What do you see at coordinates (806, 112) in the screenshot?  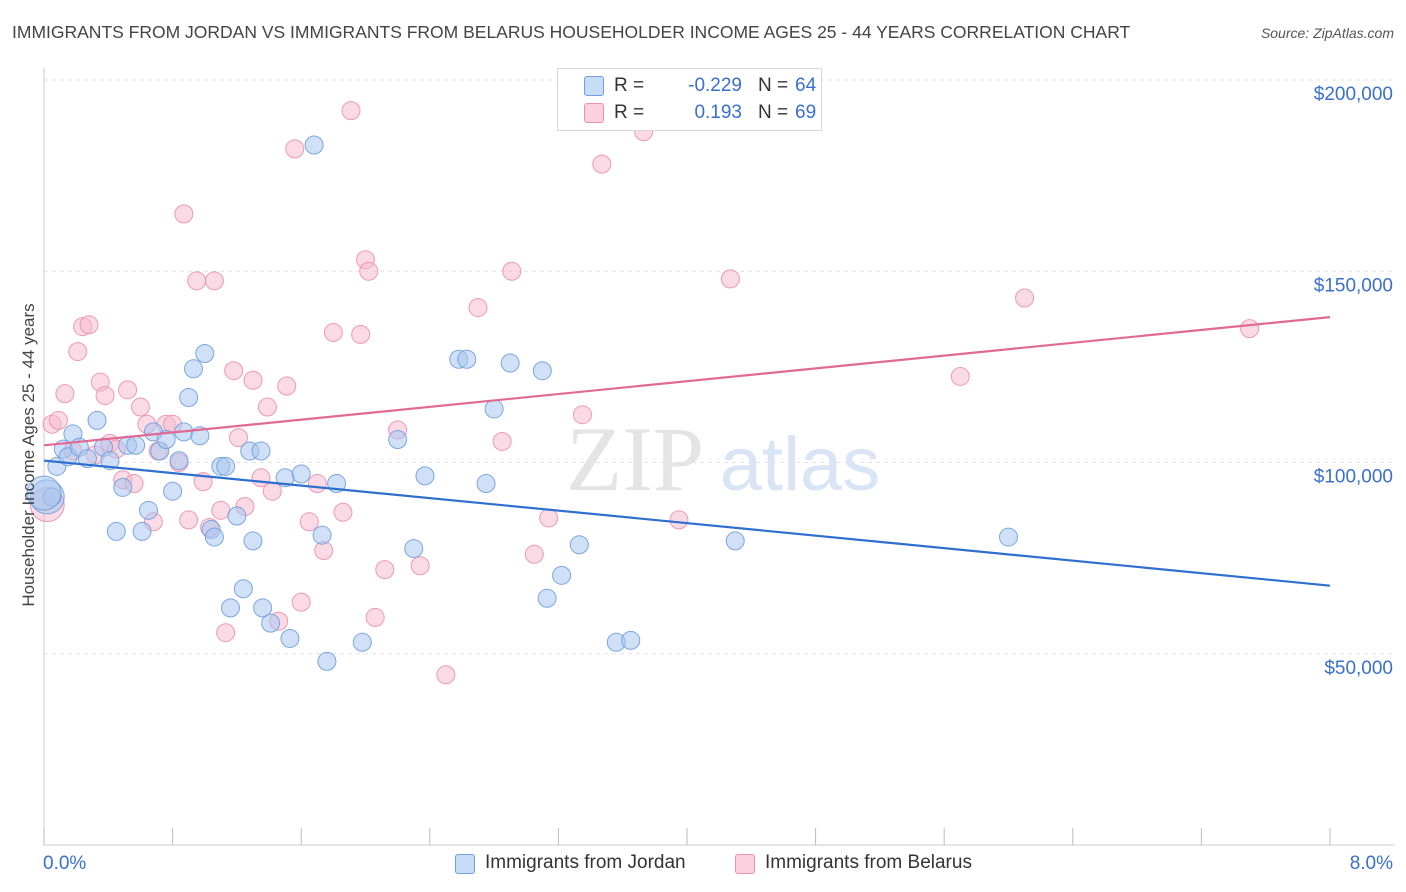 I see `legend-belarus-n: 69` at bounding box center [806, 112].